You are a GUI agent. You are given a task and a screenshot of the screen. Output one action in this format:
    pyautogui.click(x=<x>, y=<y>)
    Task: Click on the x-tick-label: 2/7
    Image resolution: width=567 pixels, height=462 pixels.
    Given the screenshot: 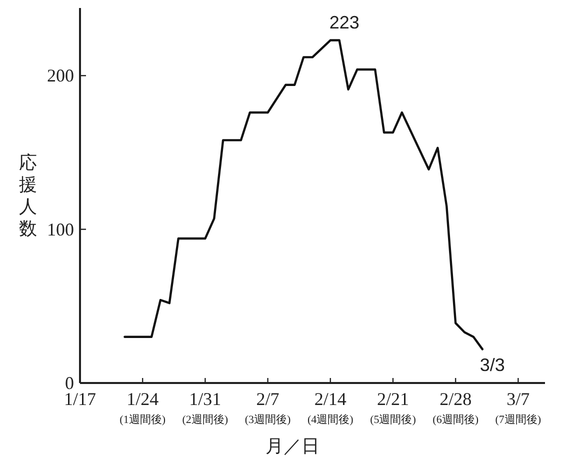 What is the action you would take?
    pyautogui.click(x=268, y=399)
    